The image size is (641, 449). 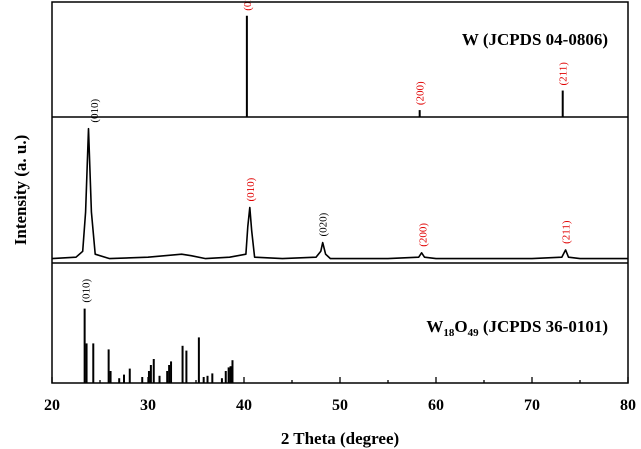 I want to click on peak-annotation: (020), so click(x=324, y=224).